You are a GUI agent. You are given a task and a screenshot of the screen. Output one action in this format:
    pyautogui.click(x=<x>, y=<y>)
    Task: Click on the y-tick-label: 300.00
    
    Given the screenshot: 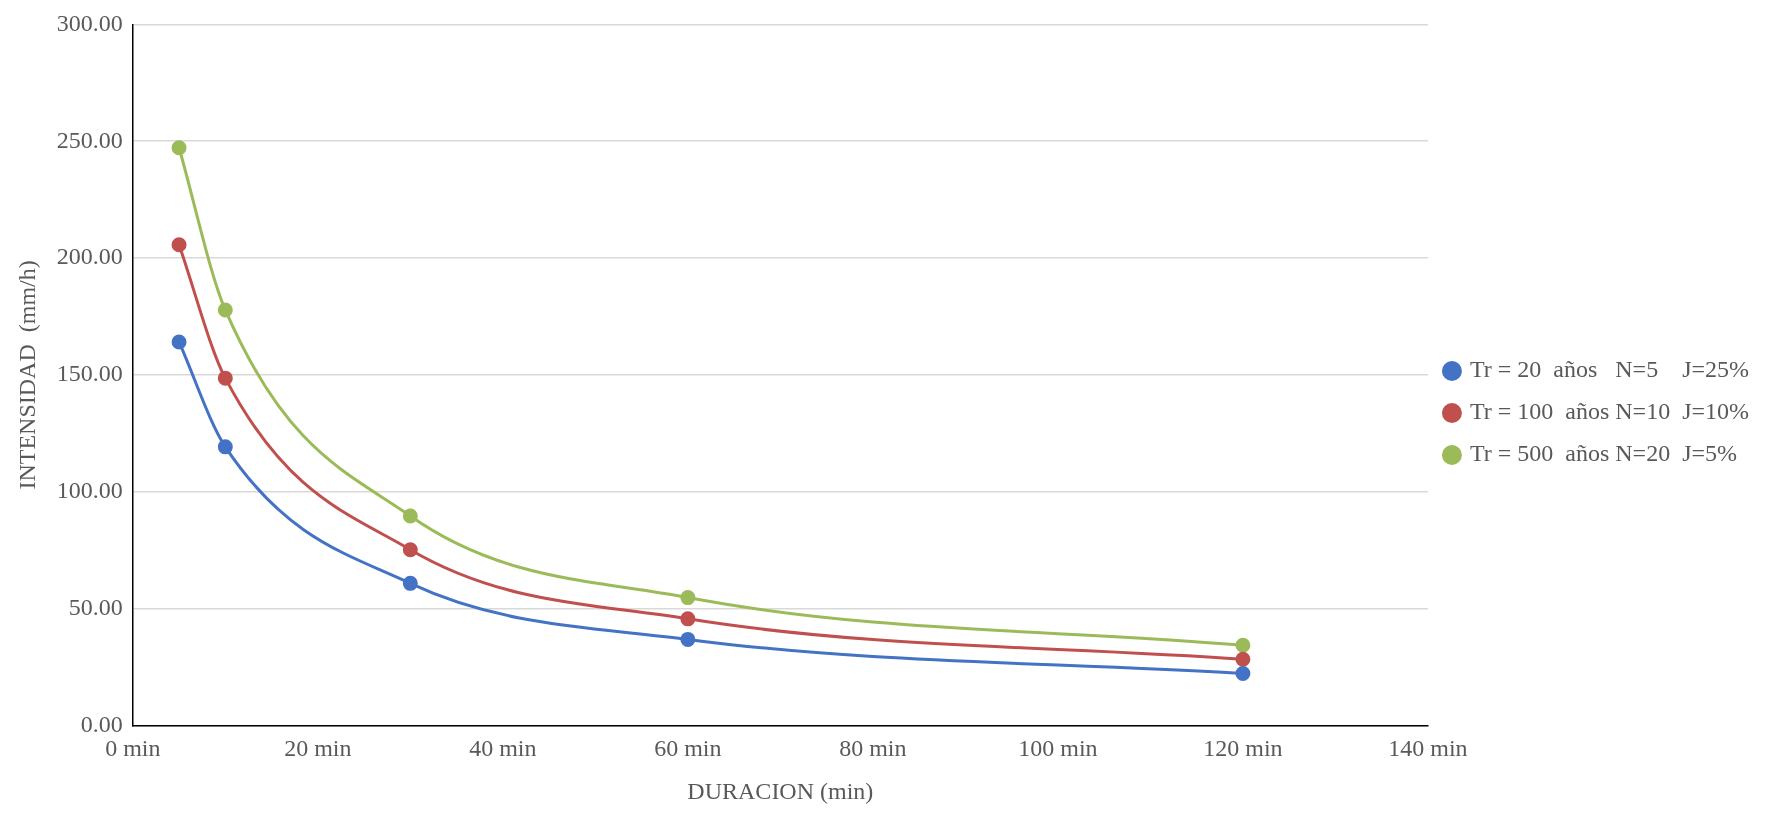 What is the action you would take?
    pyautogui.click(x=89, y=22)
    